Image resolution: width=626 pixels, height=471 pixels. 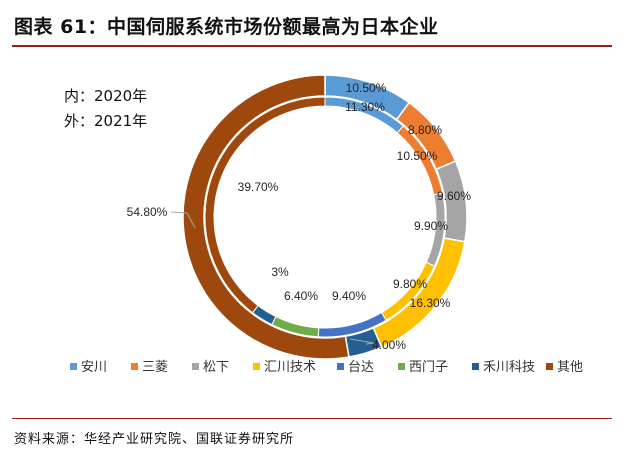 I want to click on title-divider, so click(x=312, y=46).